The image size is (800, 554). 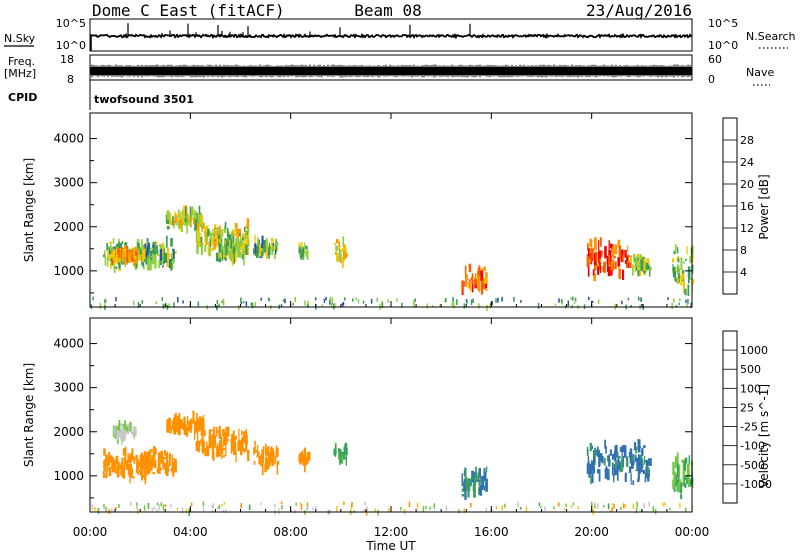 I want to click on nsearch-tick-top: 10^5, so click(x=723, y=23).